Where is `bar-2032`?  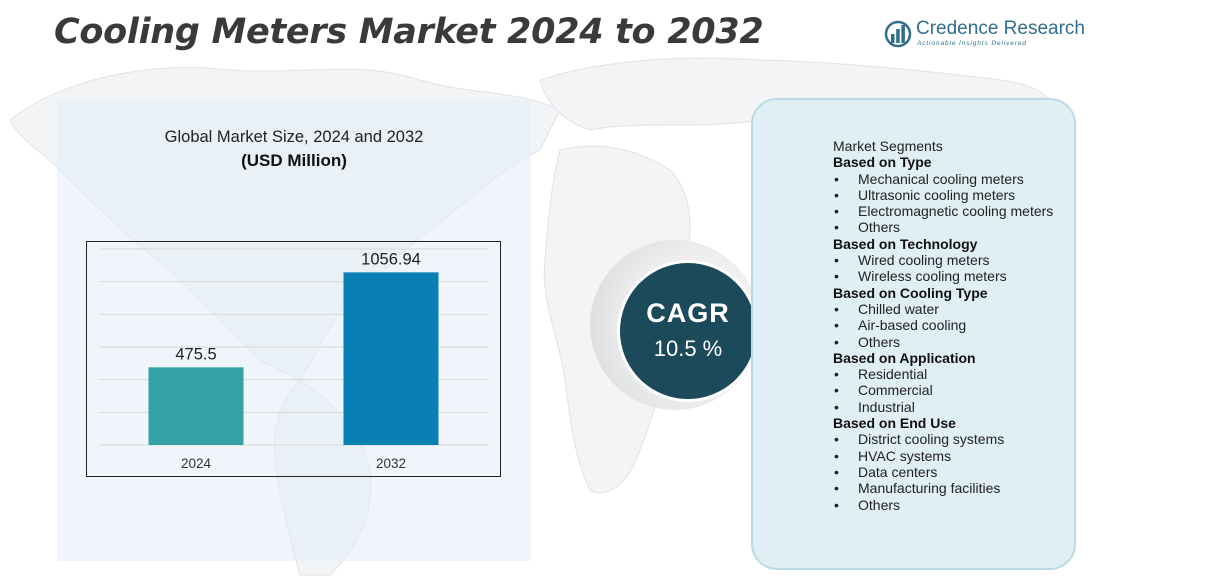 bar-2032 is located at coordinates (391, 358).